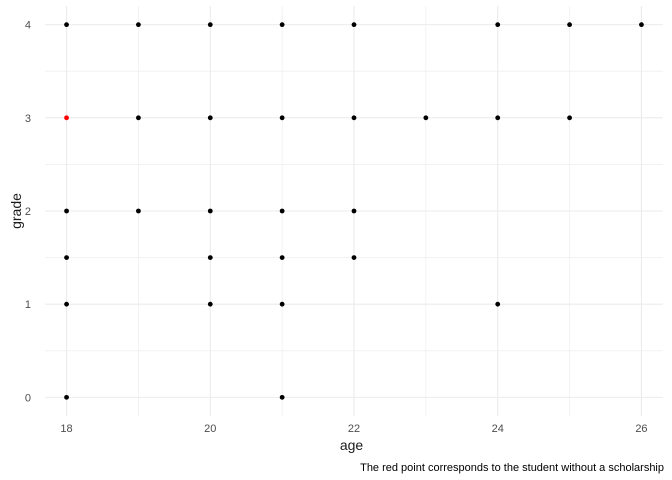 The height and width of the screenshot is (480, 672). Describe the element at coordinates (16, 211) in the screenshot. I see `y-axis-title: grade` at that location.